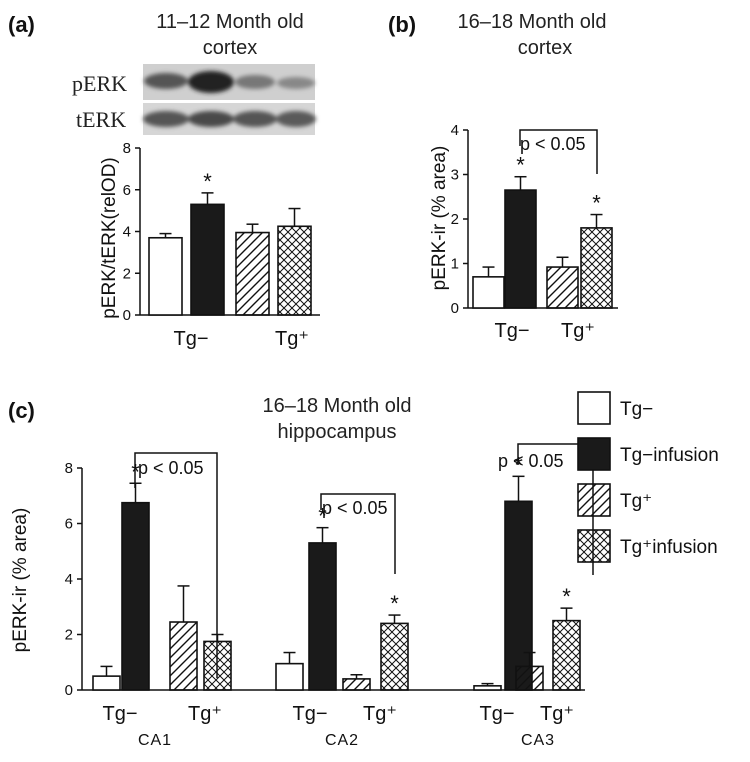  I want to click on region-label-ca1: CA1, so click(155, 740).